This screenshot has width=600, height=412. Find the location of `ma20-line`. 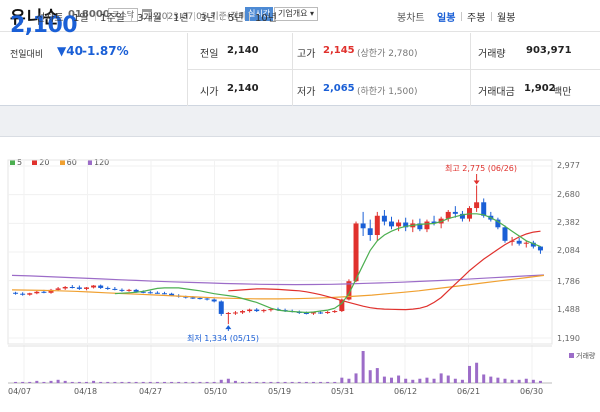

ma20-line is located at coordinates (384, 270).